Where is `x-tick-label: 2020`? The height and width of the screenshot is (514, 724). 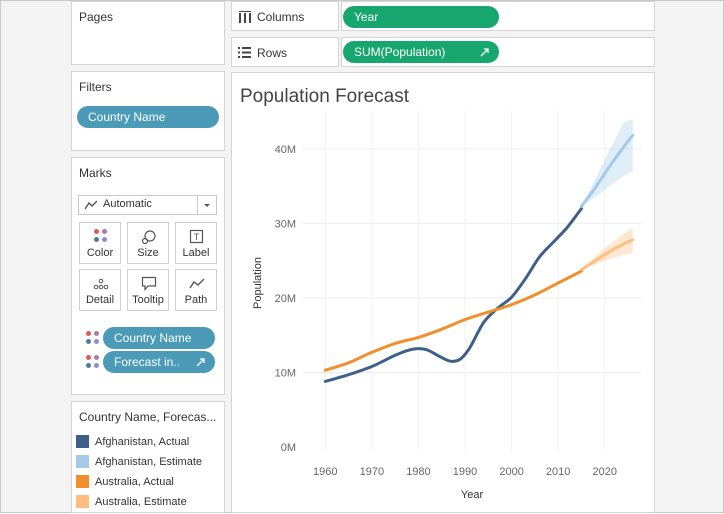
x-tick-label: 2020 is located at coordinates (604, 472).